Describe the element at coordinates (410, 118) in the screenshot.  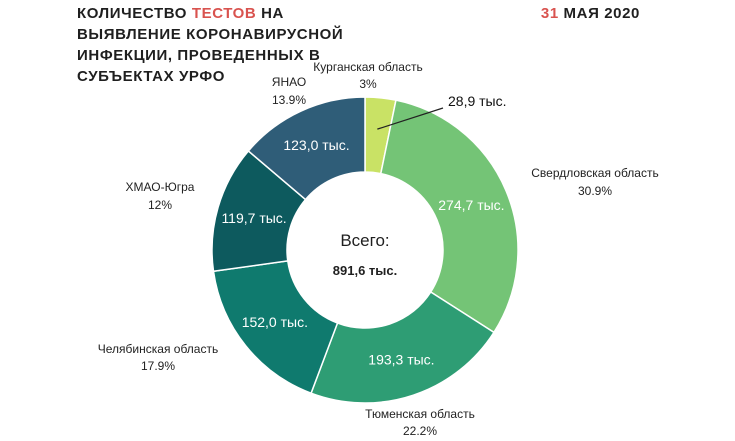
I see `leader-line-курганская-область` at that location.